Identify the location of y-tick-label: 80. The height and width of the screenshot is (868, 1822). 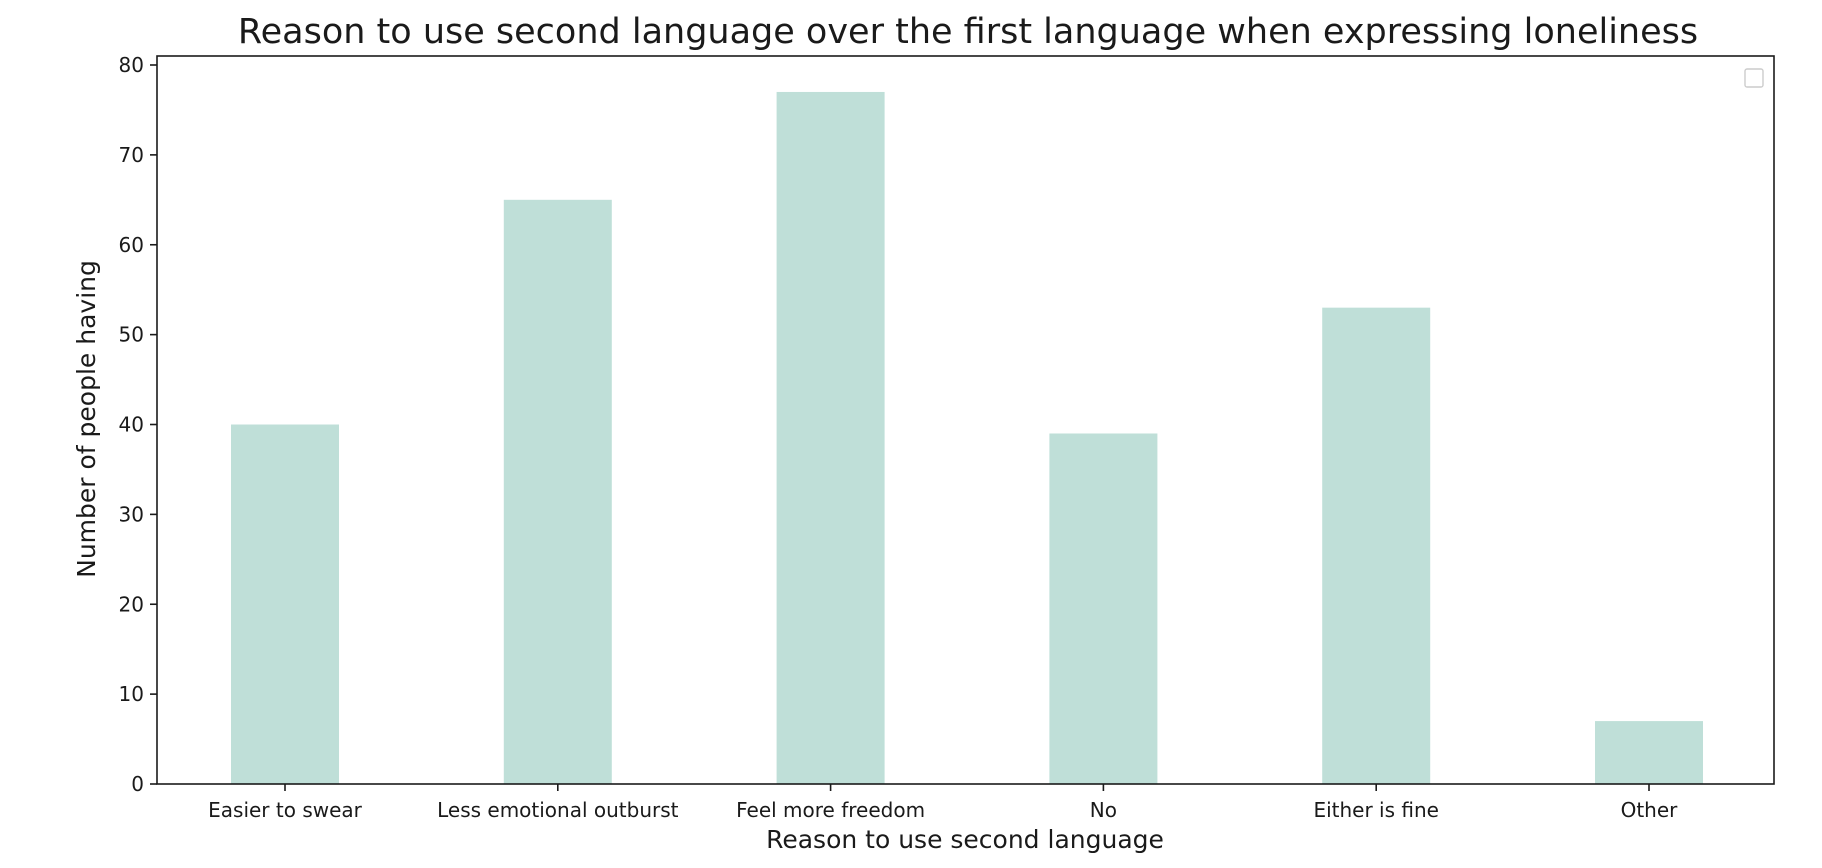
(131, 65).